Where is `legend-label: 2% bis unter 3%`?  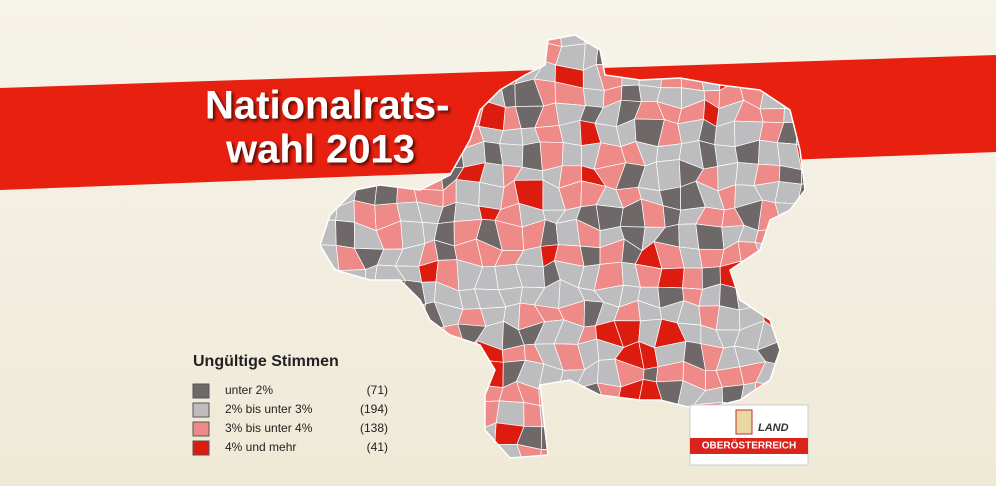
legend-label: 2% bis unter 3% is located at coordinates (269, 409).